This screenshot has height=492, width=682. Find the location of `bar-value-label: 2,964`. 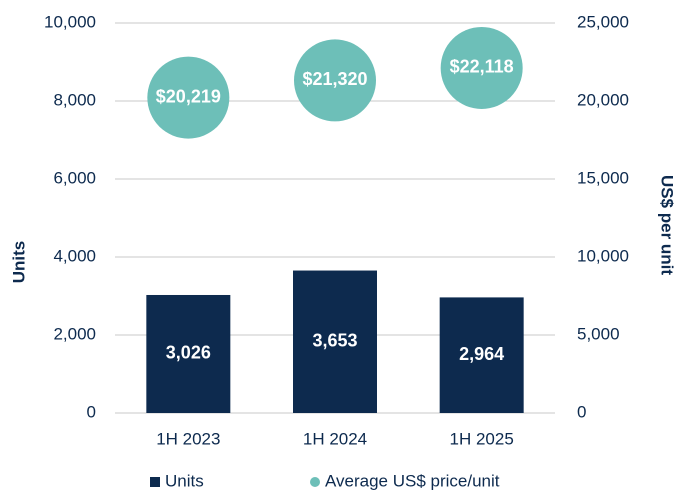

bar-value-label: 2,964 is located at coordinates (481, 354).